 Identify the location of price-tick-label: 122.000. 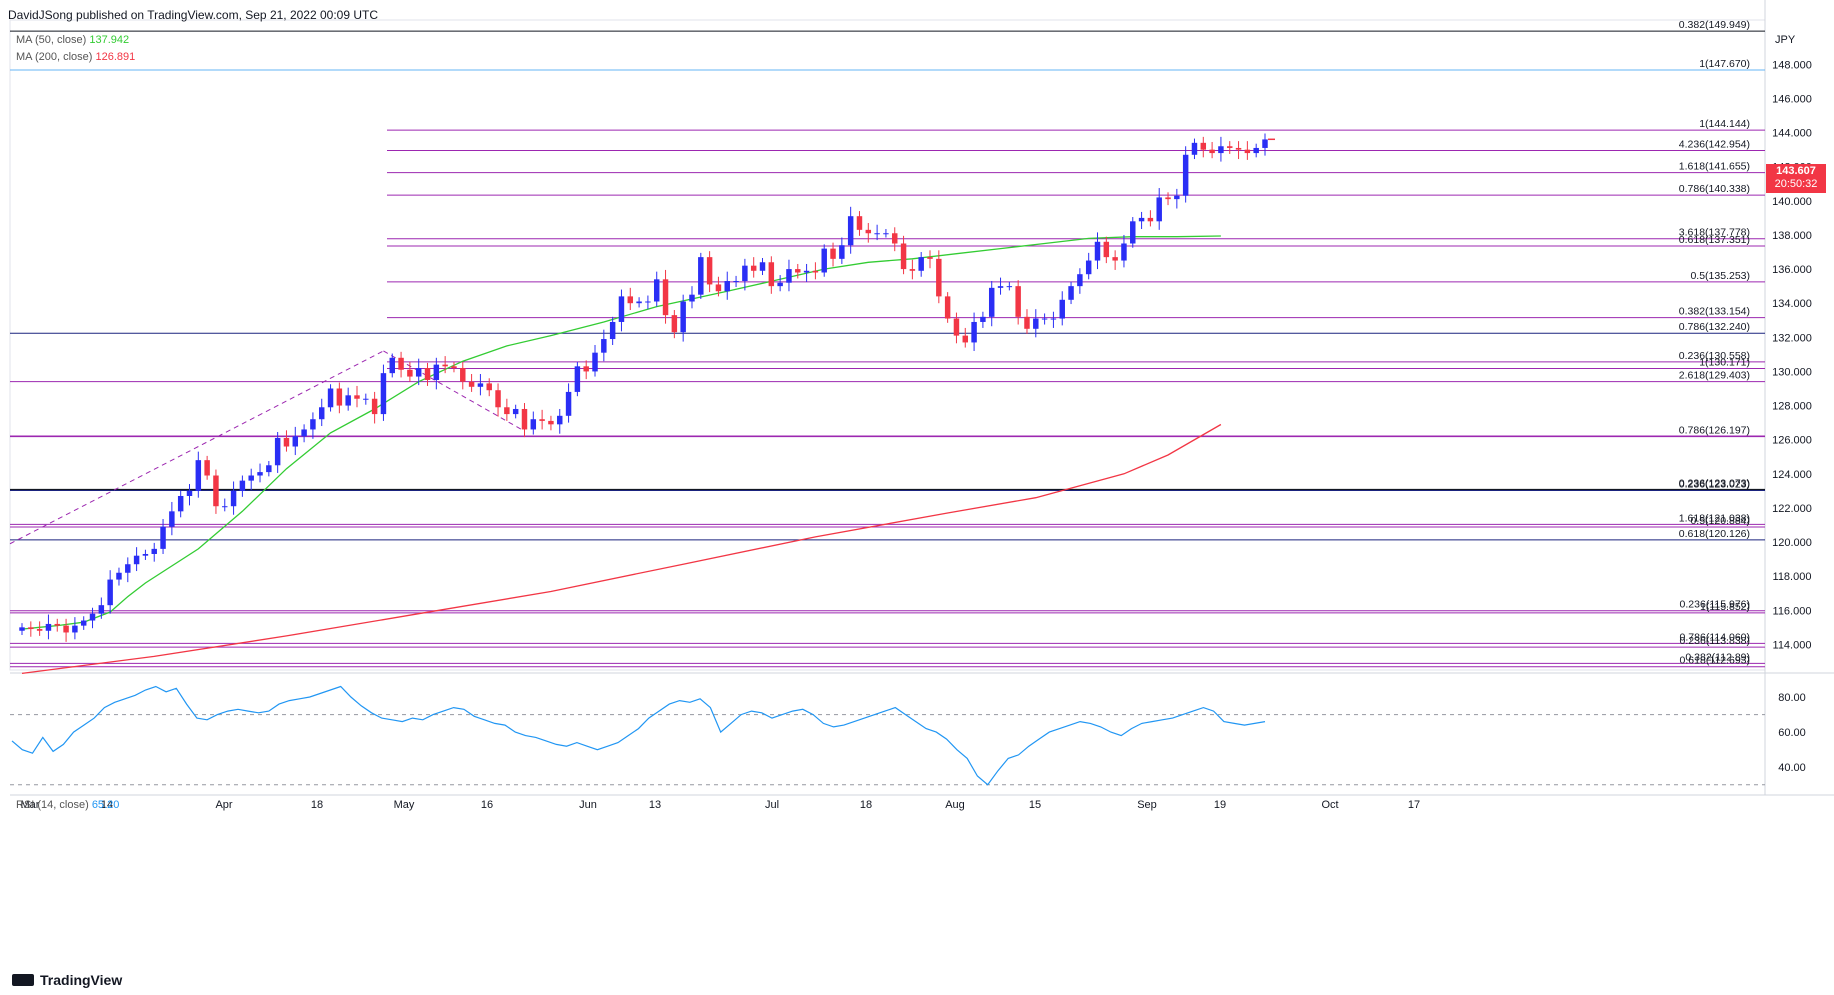
(1792, 509).